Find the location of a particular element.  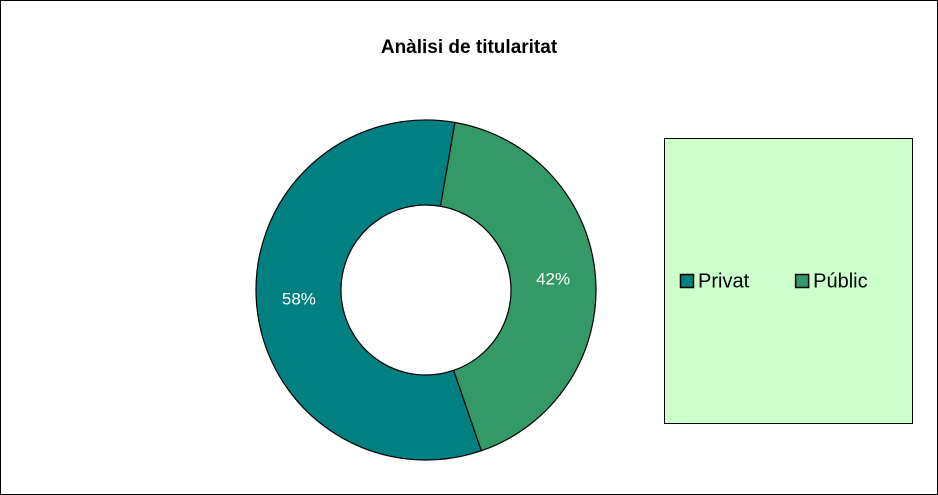

data-label: 42% is located at coordinates (553, 278).